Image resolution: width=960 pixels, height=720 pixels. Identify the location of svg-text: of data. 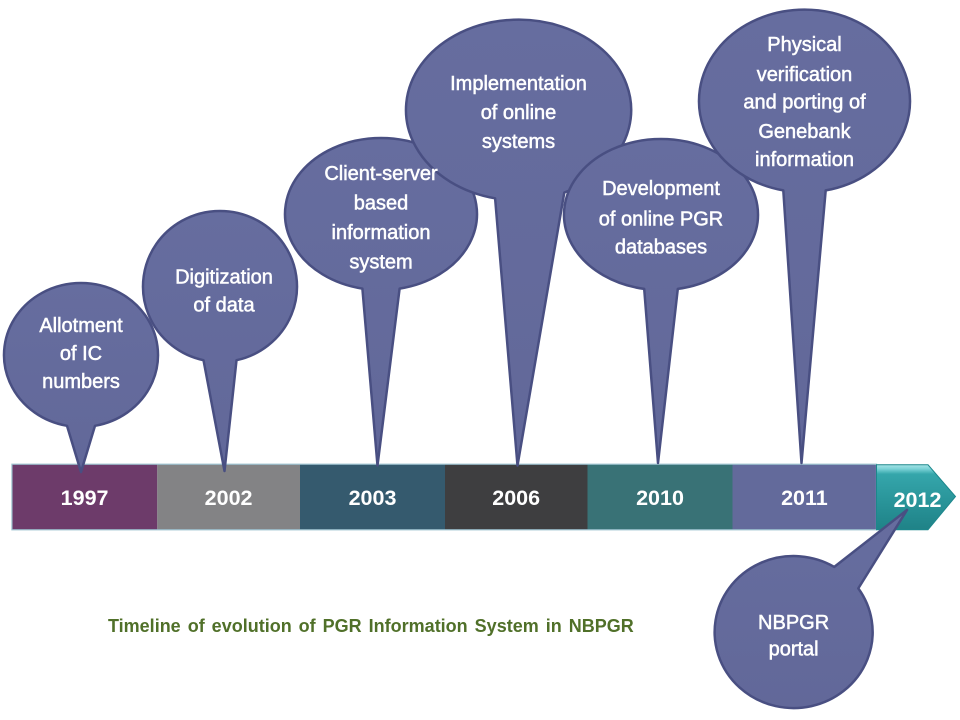
(224, 306).